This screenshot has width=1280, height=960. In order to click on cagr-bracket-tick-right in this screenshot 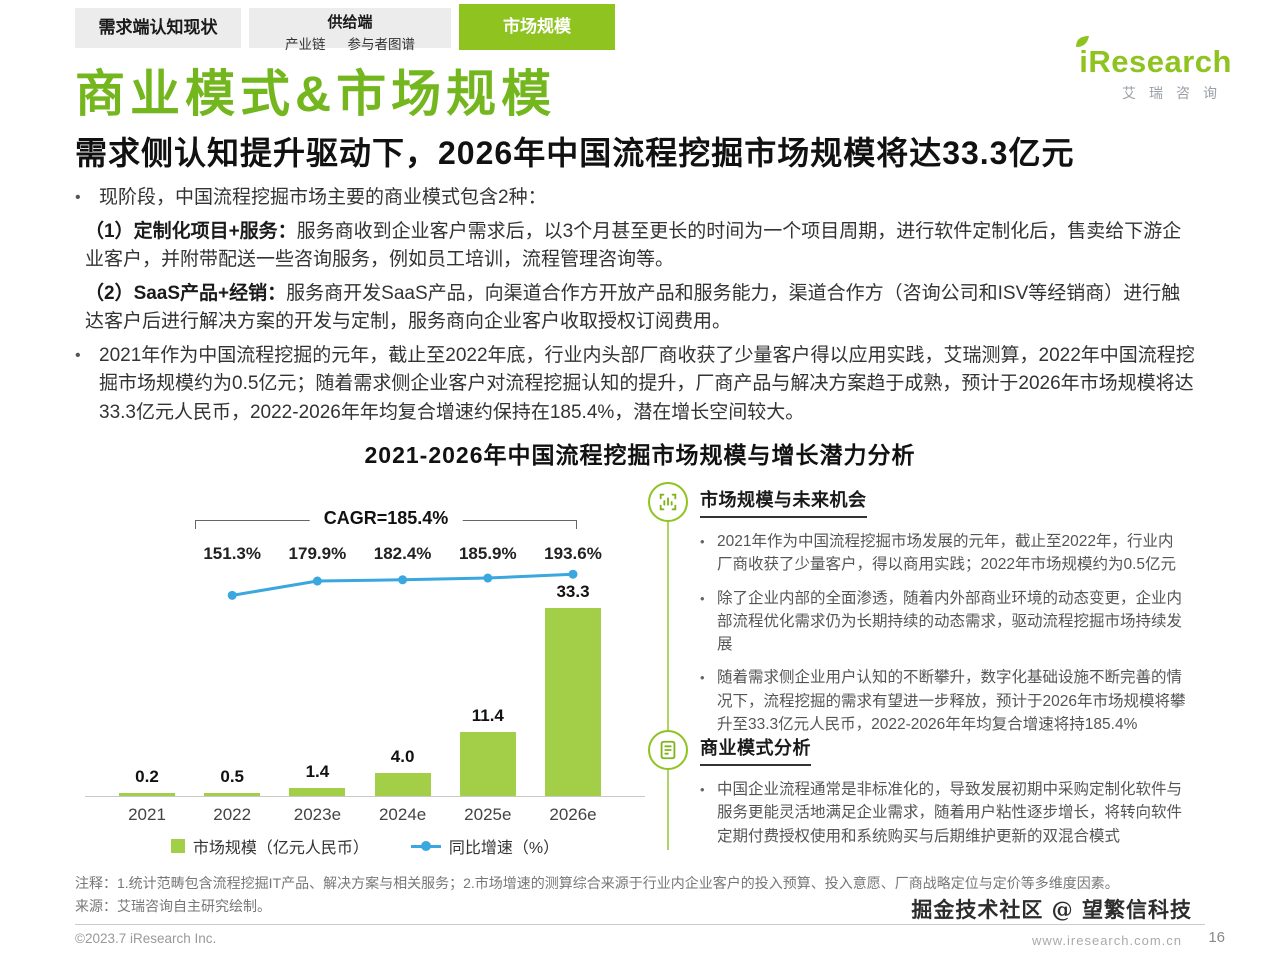, I will do `click(576, 524)`.